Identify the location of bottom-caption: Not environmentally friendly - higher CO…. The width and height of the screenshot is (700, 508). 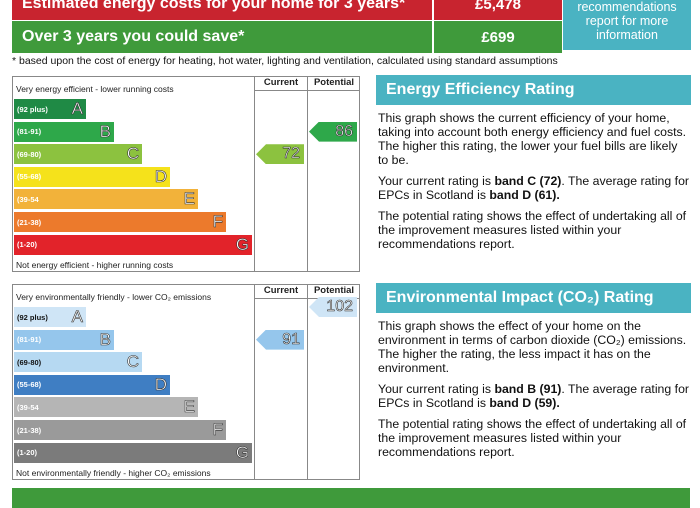
(113, 473).